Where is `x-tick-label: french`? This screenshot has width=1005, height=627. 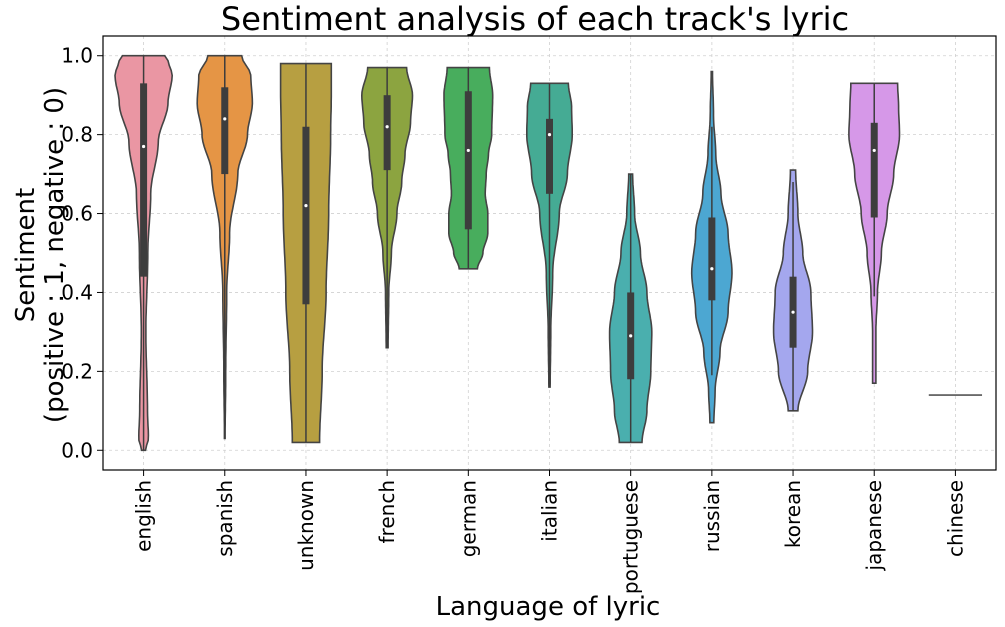 x-tick-label: french is located at coordinates (387, 511).